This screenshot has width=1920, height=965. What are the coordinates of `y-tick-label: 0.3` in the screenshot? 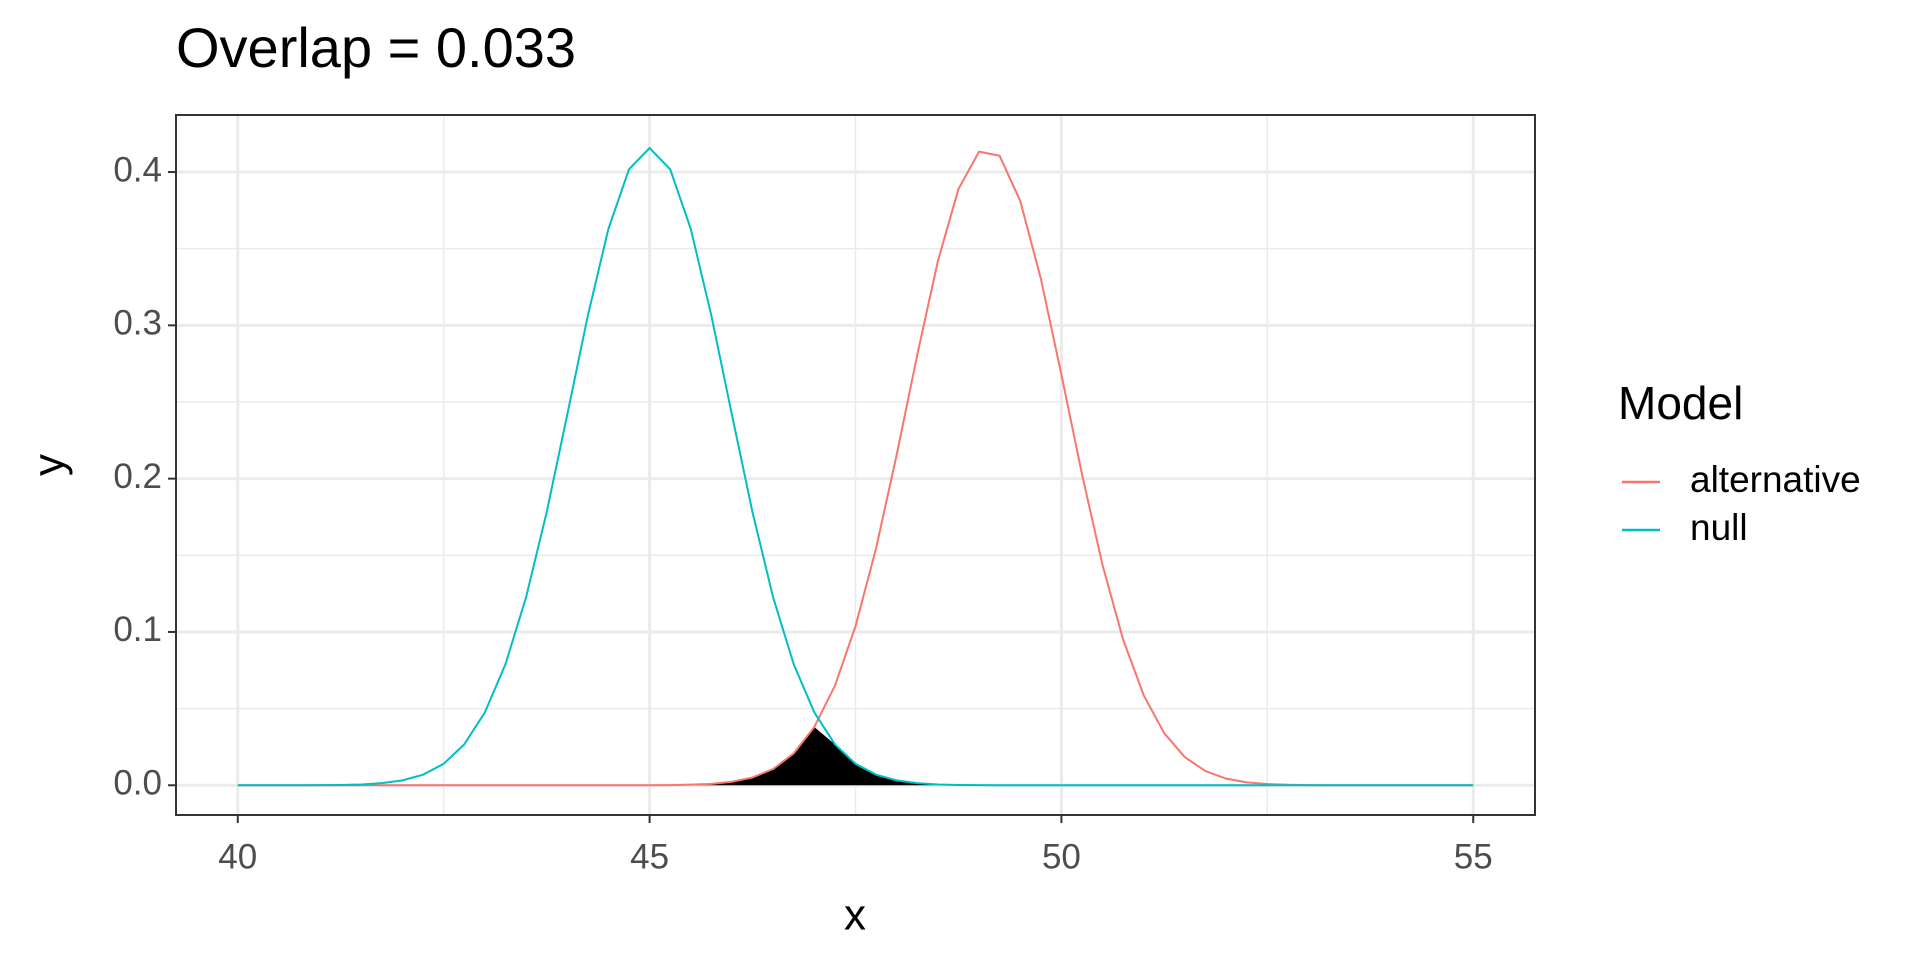 It's located at (137, 323).